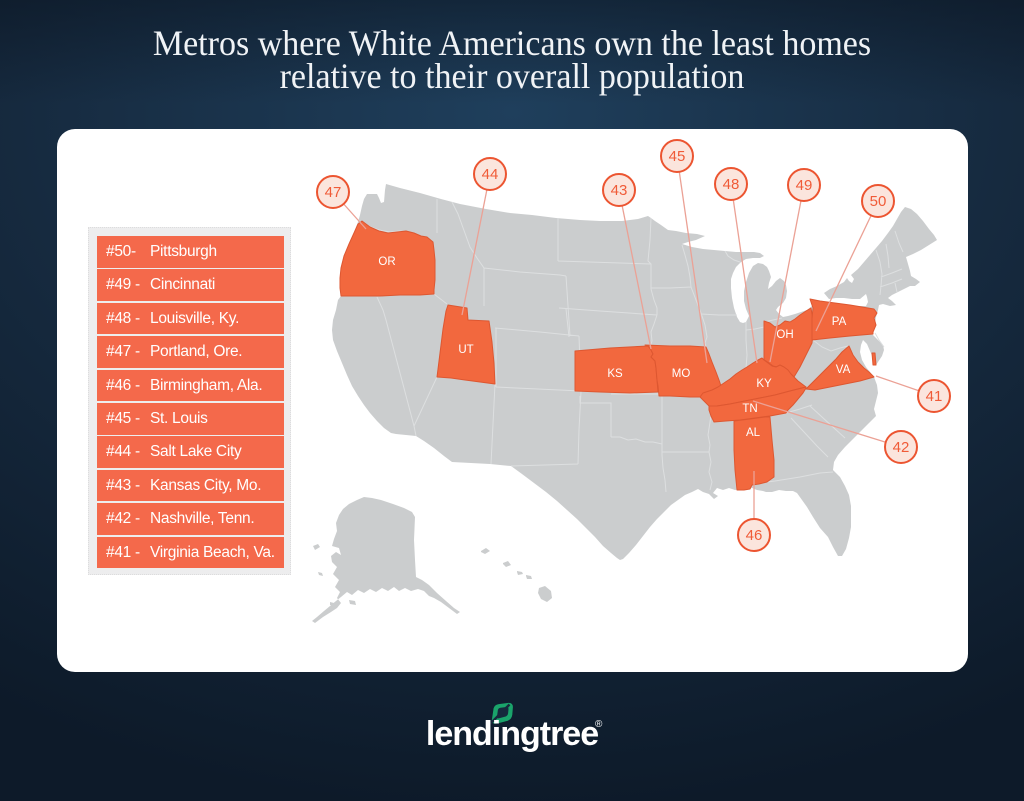  Describe the element at coordinates (731, 184) in the screenshot. I see `svg-text: 48` at that location.